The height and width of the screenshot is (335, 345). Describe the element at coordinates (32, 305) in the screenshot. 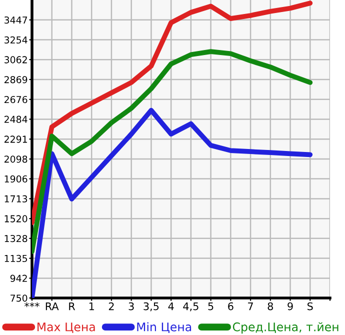

I see `x-tick-label: ***` at that location.